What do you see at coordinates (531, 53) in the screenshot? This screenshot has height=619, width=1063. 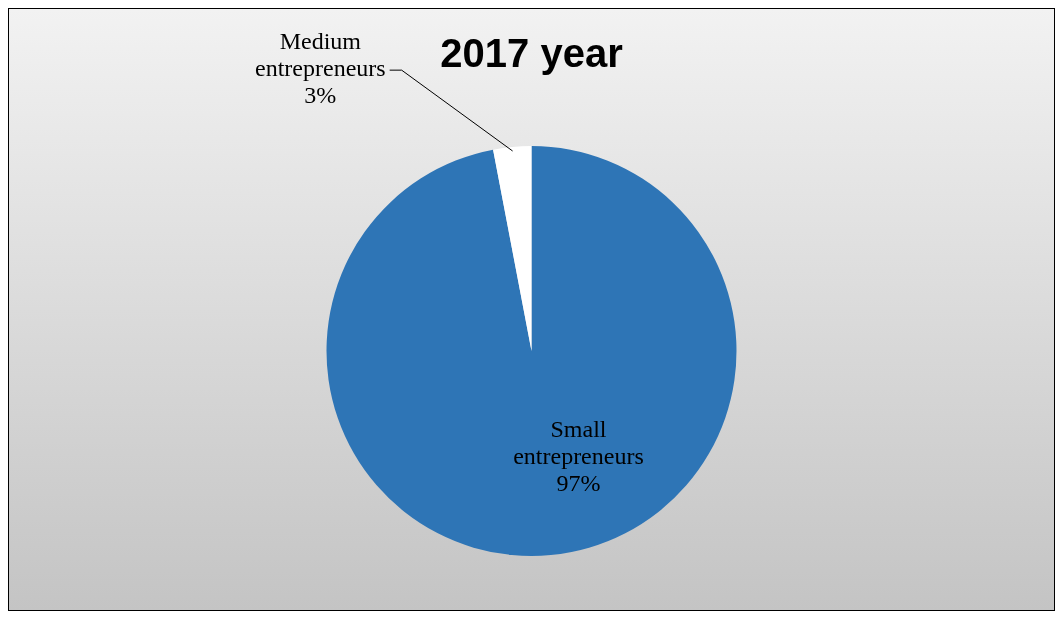 I see `chart-title: 2017 year` at bounding box center [531, 53].